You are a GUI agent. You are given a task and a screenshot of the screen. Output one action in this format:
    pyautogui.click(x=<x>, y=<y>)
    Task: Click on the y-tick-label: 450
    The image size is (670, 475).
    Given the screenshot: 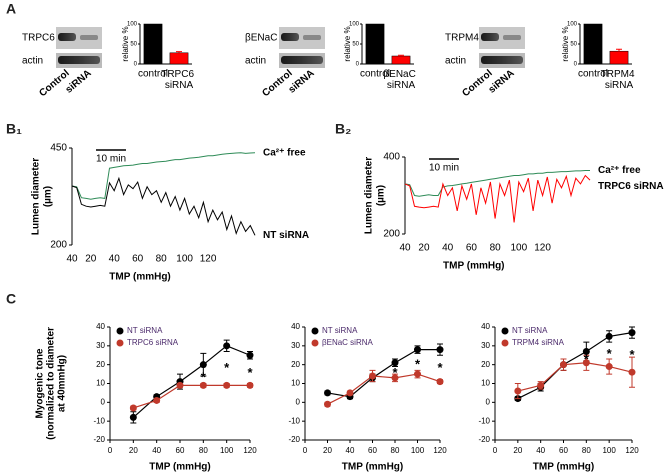 What is the action you would take?
    pyautogui.click(x=58, y=148)
    